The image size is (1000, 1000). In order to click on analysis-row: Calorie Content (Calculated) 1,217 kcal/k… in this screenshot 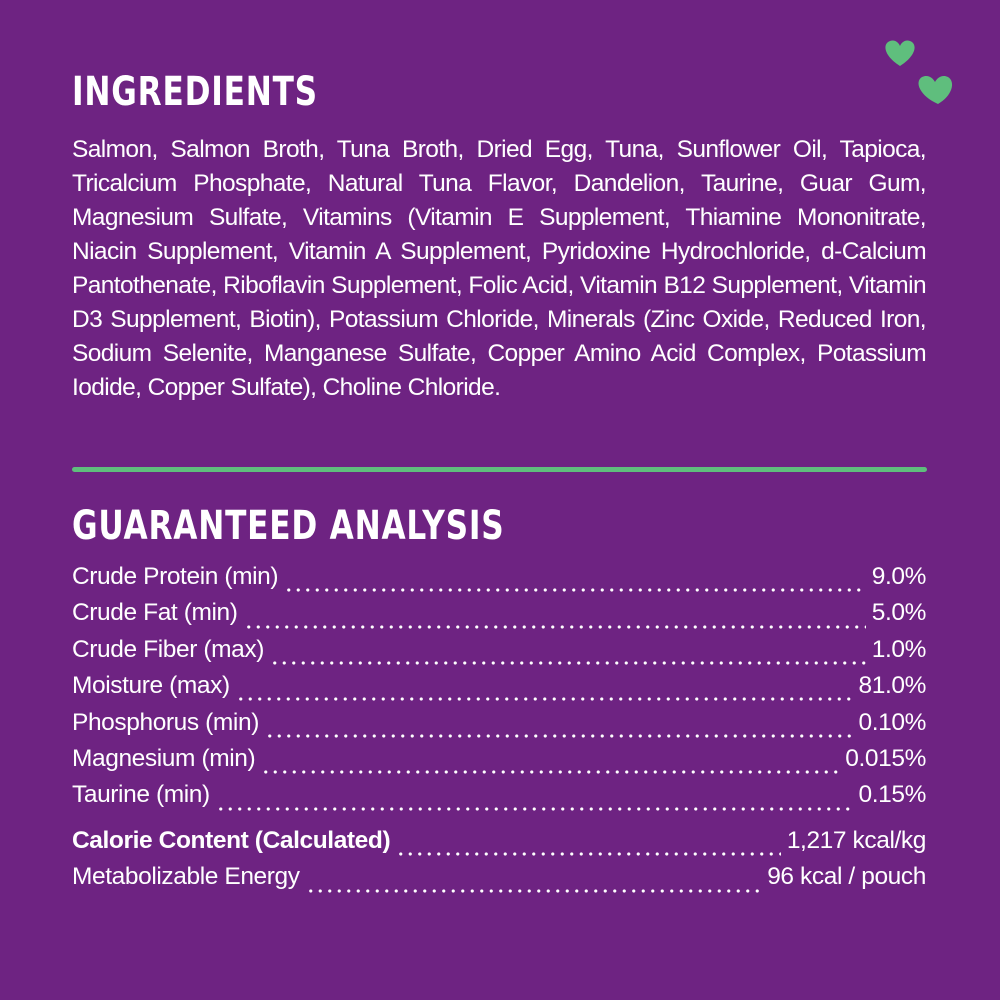, I will do `click(499, 845)`.